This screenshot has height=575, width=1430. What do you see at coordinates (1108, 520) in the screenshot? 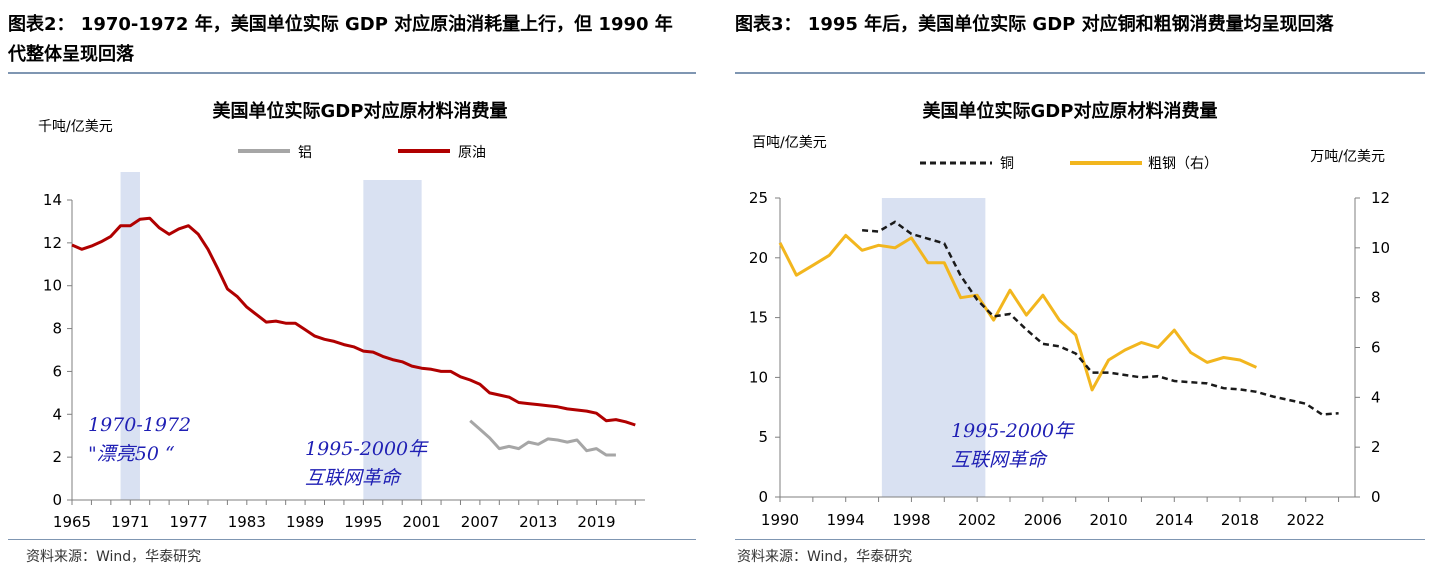
I see `x-tick-label: 2010` at bounding box center [1108, 520].